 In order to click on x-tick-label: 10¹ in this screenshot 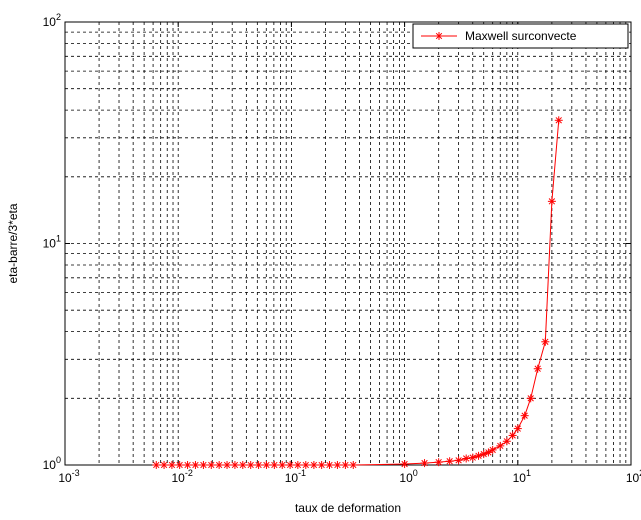, I will do `click(522, 476)`.